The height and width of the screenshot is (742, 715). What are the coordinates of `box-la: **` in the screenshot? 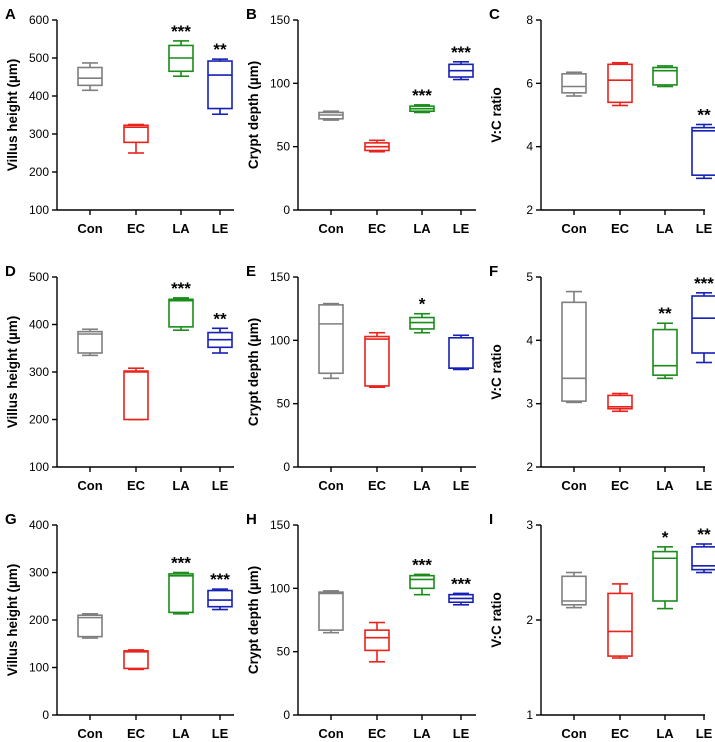 It's located at (665, 342).